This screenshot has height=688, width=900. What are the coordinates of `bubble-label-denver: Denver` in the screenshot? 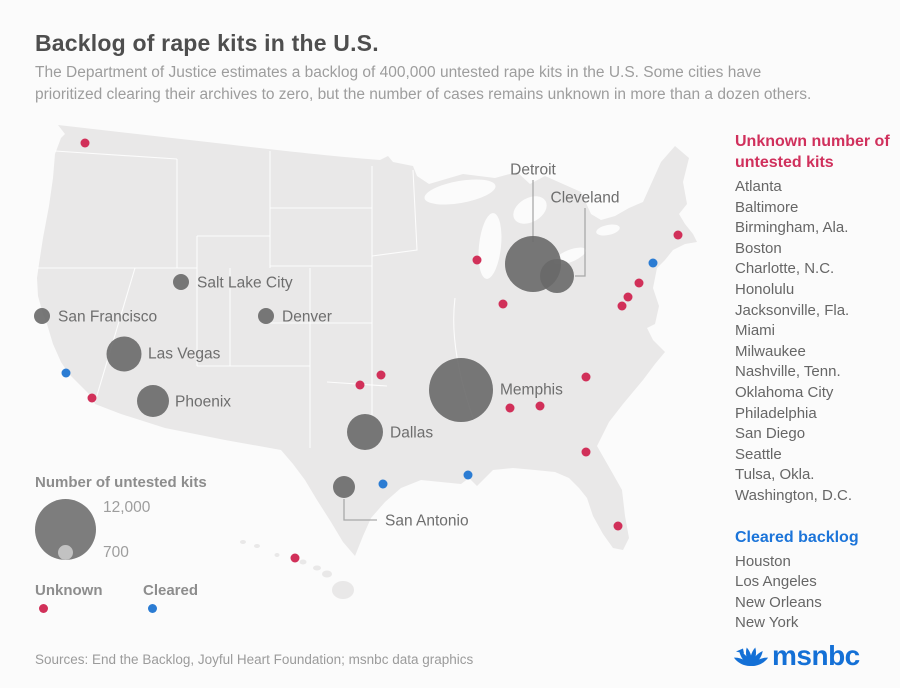 It's located at (307, 316).